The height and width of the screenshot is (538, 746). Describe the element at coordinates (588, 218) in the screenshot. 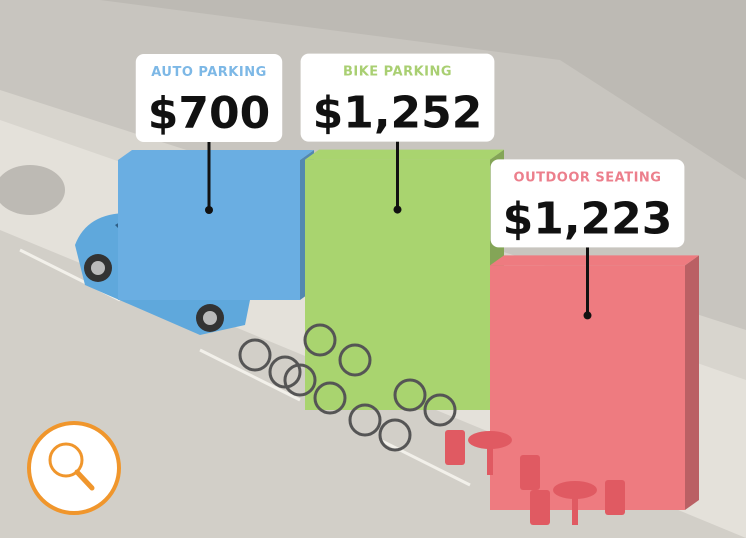

I see `value-label: $1,223` at that location.